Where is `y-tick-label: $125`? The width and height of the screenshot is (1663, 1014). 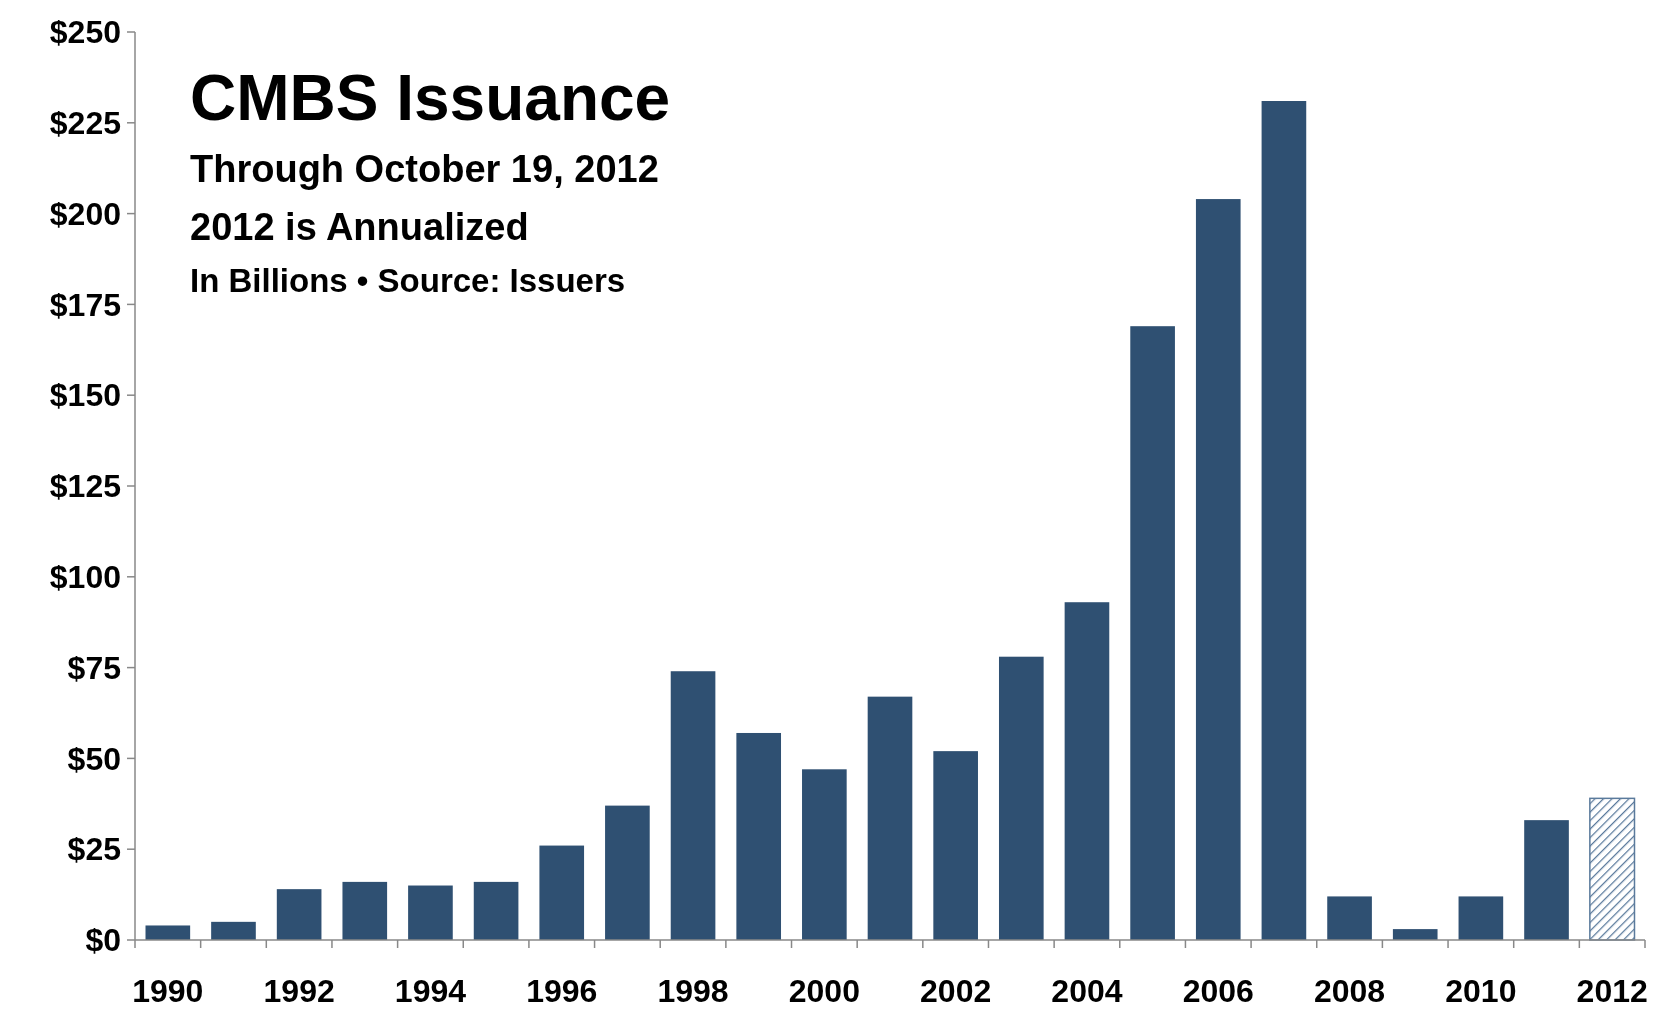 y-tick-label: $125 is located at coordinates (85, 486).